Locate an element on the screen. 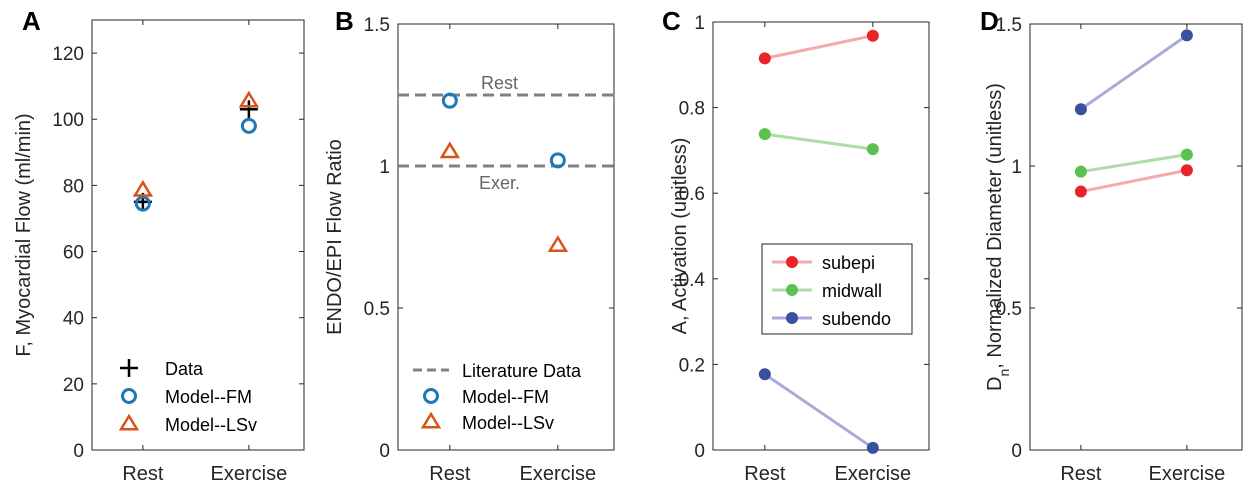 This screenshot has width=1246, height=487. y-tick-label: 120 is located at coordinates (68, 54).